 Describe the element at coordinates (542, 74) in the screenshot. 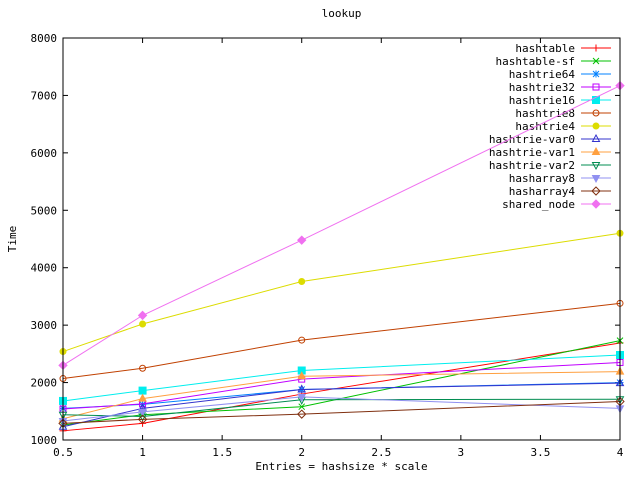

I see `legend-label: hashtrie64` at that location.